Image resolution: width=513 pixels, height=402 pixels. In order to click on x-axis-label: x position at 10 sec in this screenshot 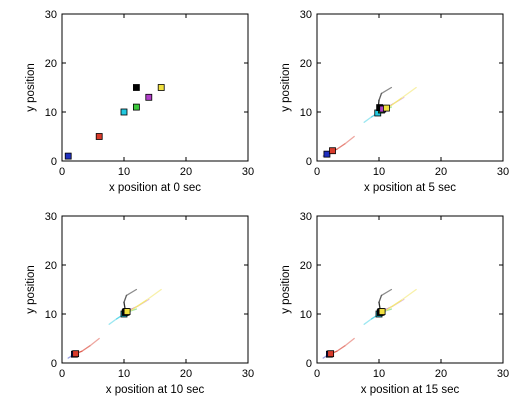, I will do `click(155, 390)`.